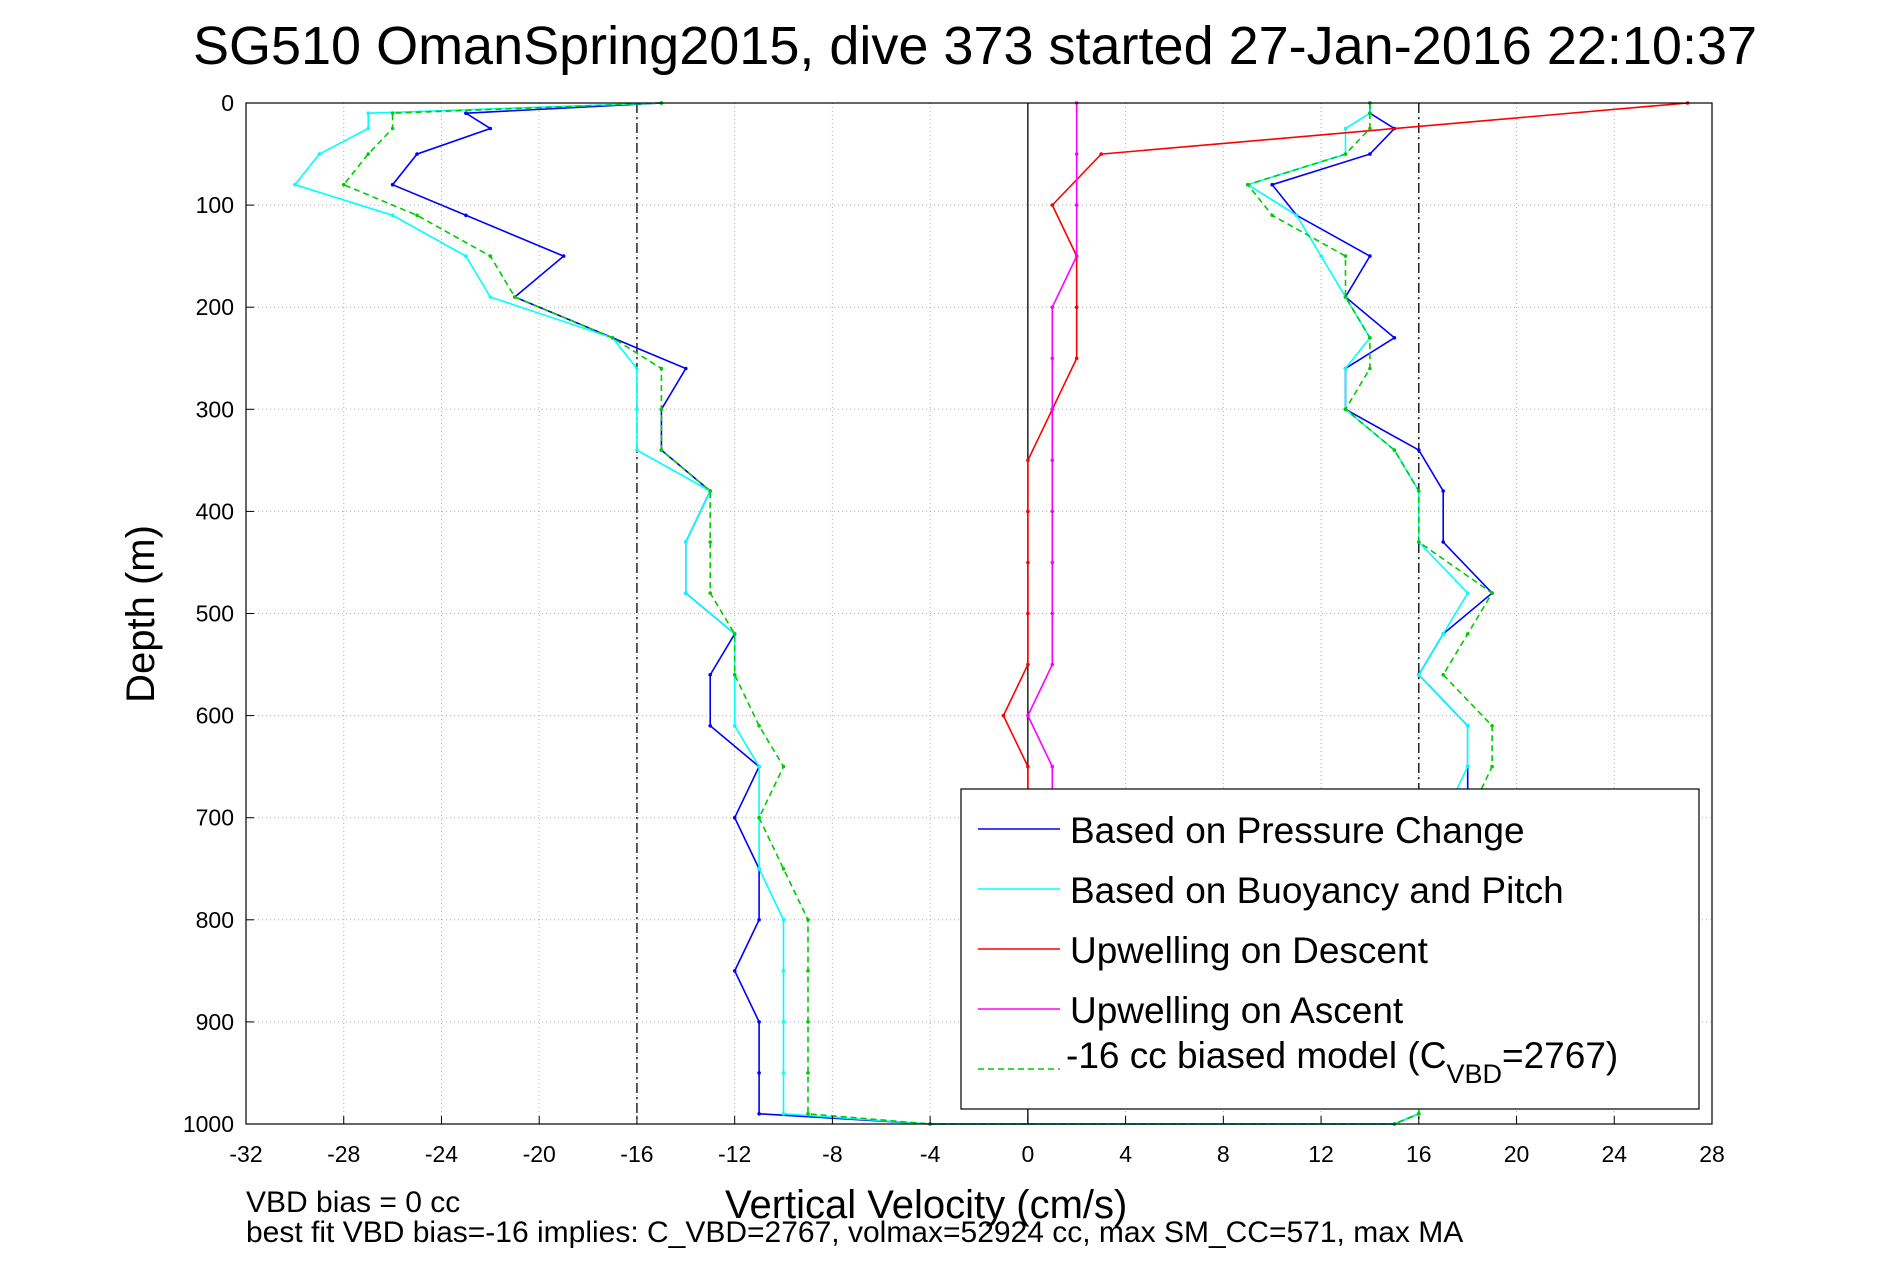 This screenshot has width=1891, height=1262. What do you see at coordinates (353, 1202) in the screenshot?
I see `note-vbd-bias: VBD bias = 0 cc` at bounding box center [353, 1202].